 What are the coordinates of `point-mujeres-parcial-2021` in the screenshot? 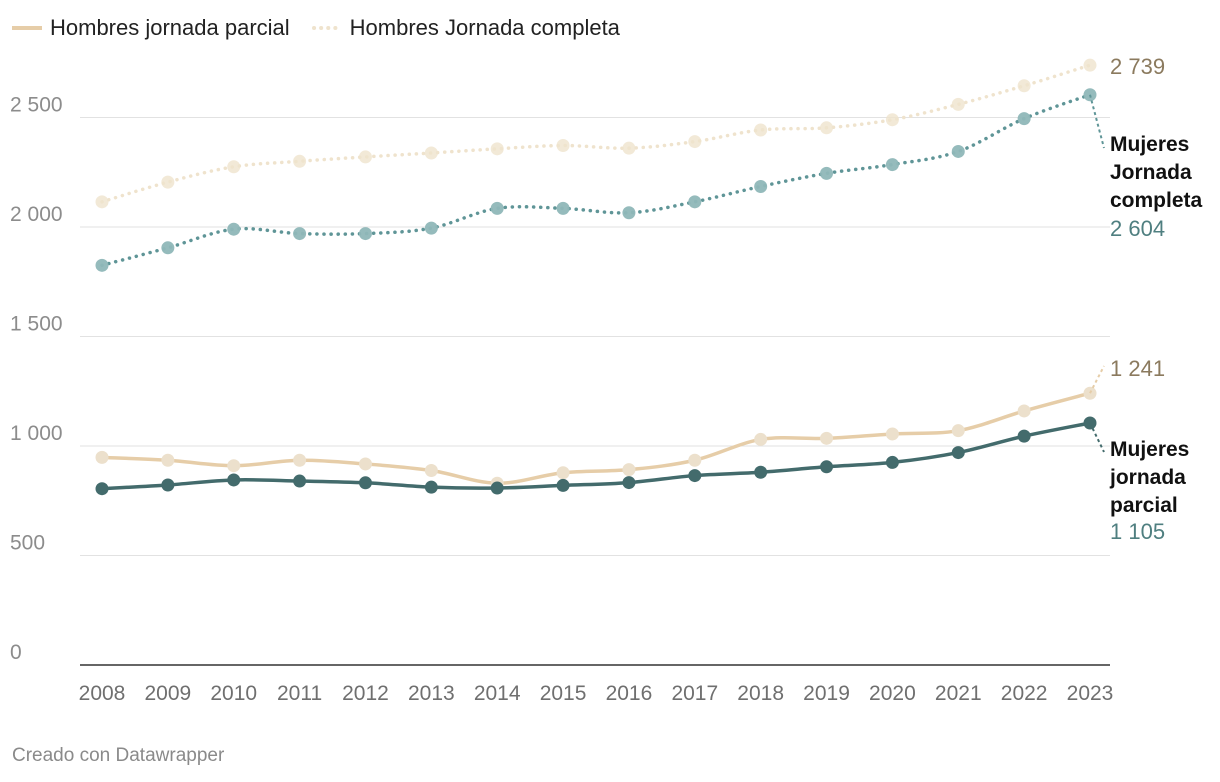 It's located at (958, 453).